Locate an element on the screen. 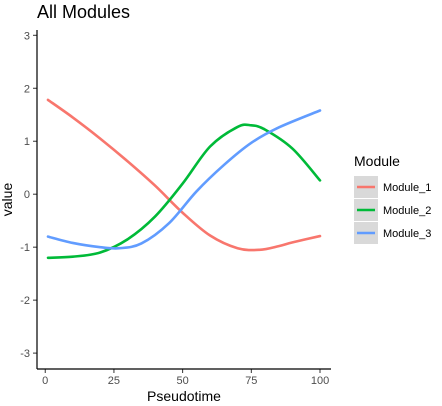 Image resolution: width=442 pixels, height=406 pixels. x-tick-label: 25 is located at coordinates (114, 381).